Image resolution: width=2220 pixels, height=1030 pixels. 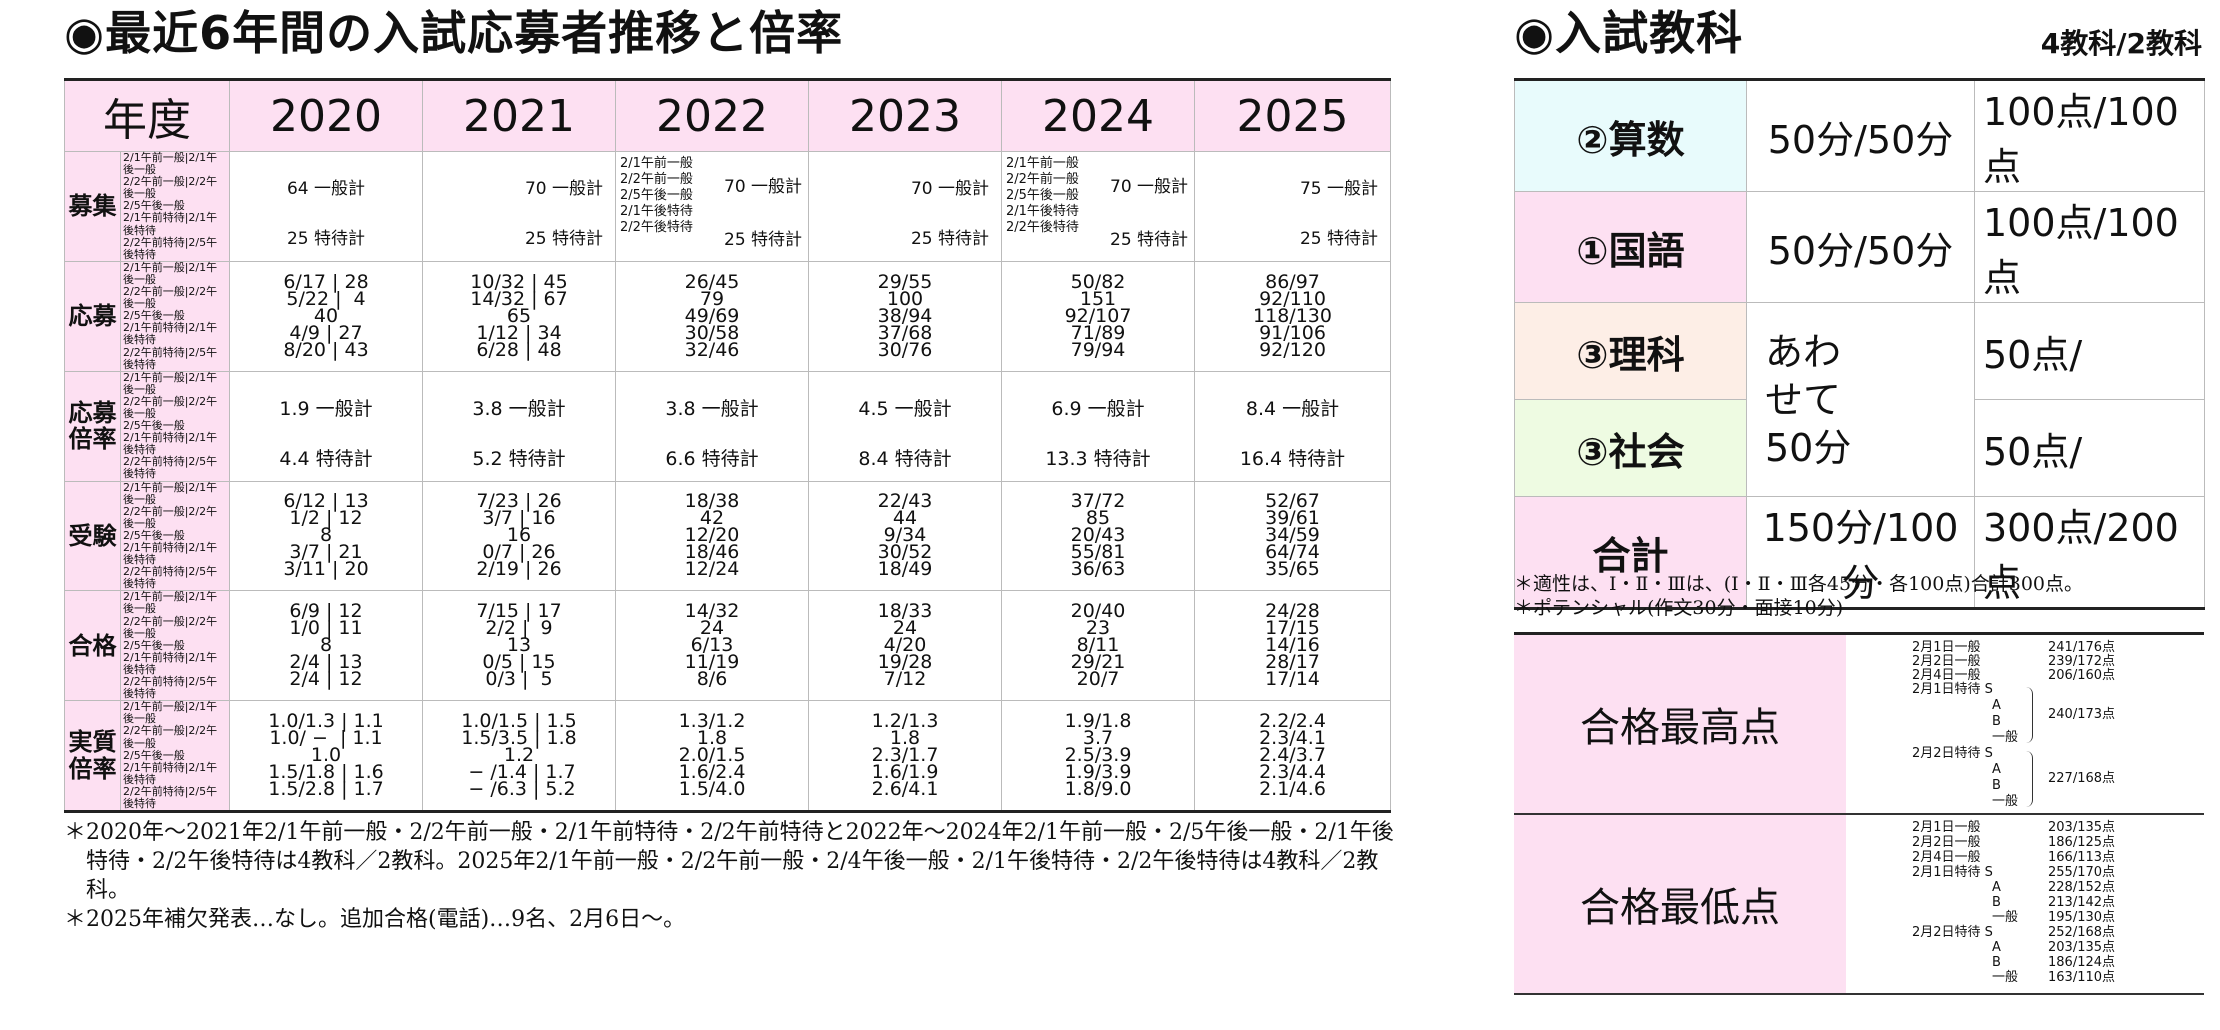 What do you see at coordinates (1630, 247) in the screenshot?
I see `subject-japanese: ①国語` at bounding box center [1630, 247].